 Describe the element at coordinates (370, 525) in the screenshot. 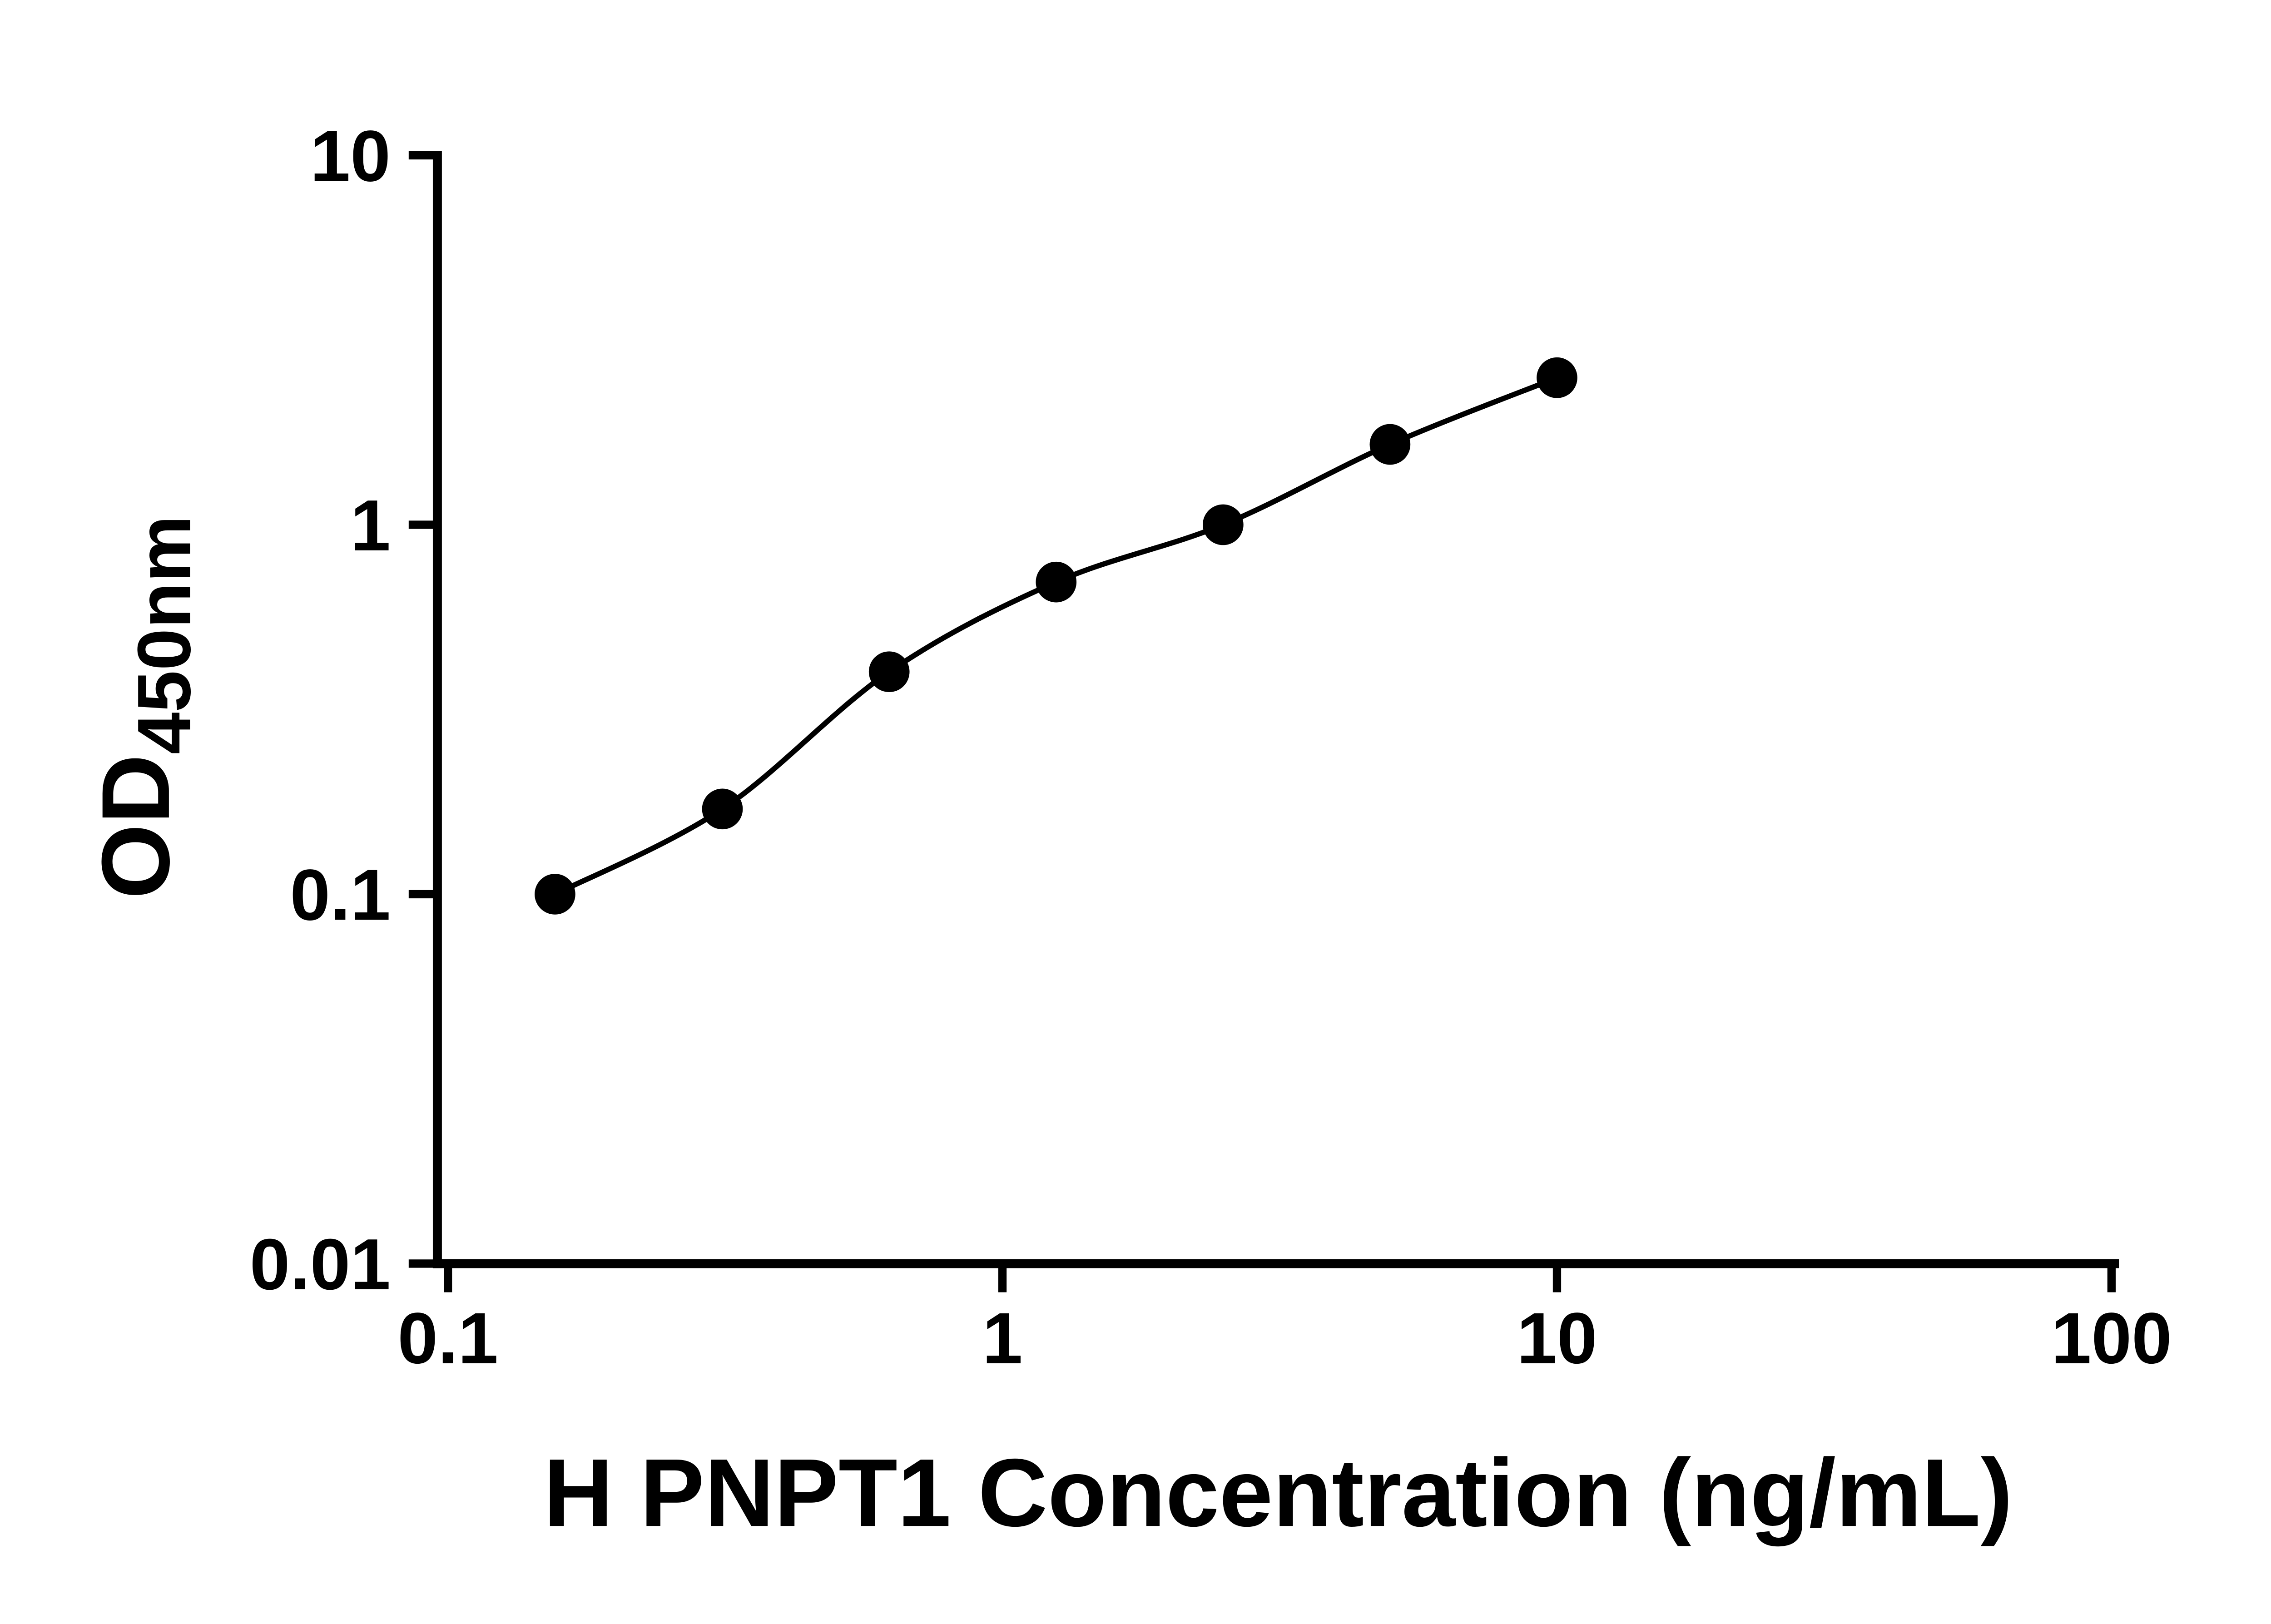

I see `y-tick-label: 1` at that location.